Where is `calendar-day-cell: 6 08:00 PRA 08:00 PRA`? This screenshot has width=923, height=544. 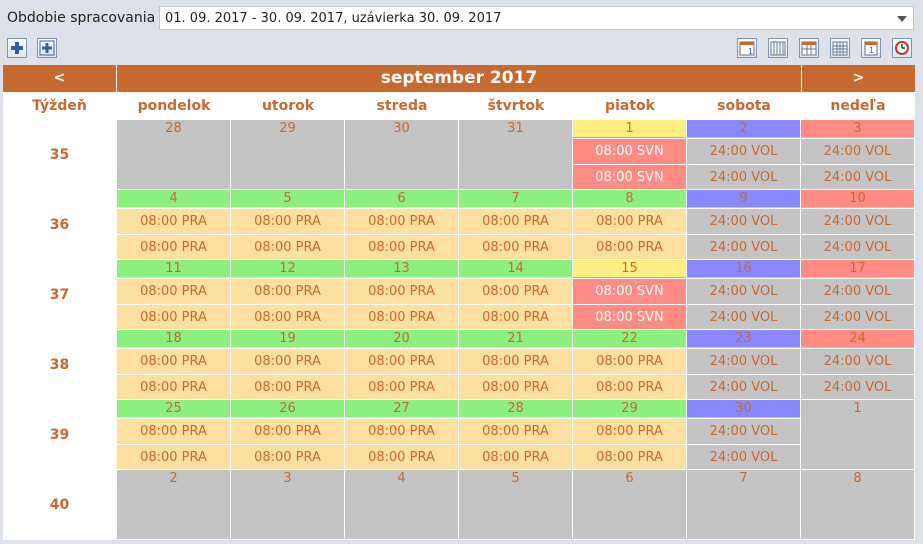 calendar-day-cell: 6 08:00 PRA 08:00 PRA is located at coordinates (402, 225).